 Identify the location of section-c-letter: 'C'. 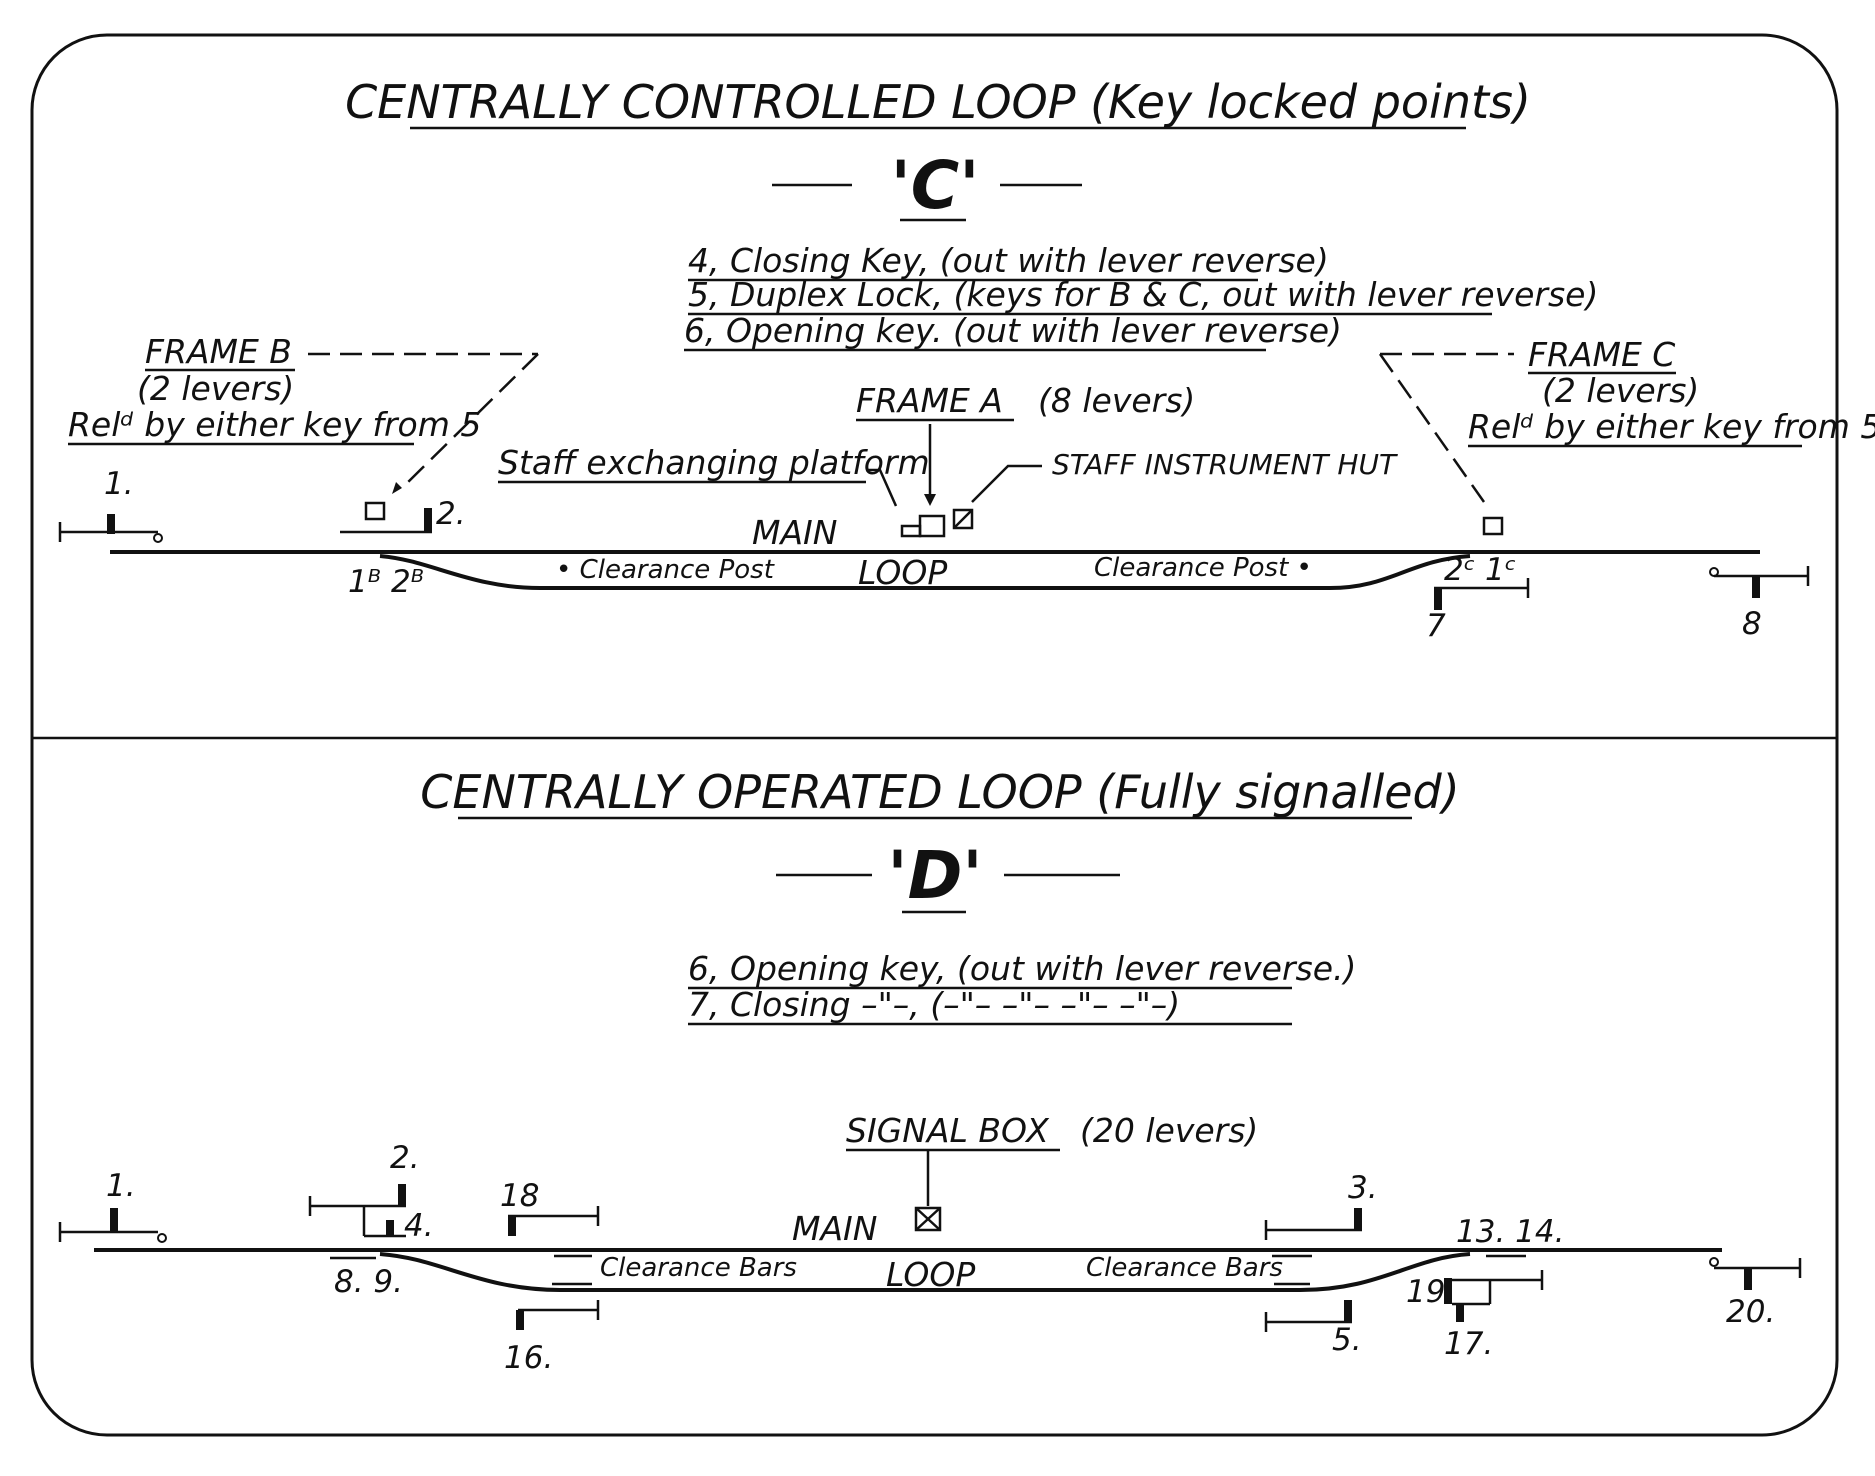
(935, 185).